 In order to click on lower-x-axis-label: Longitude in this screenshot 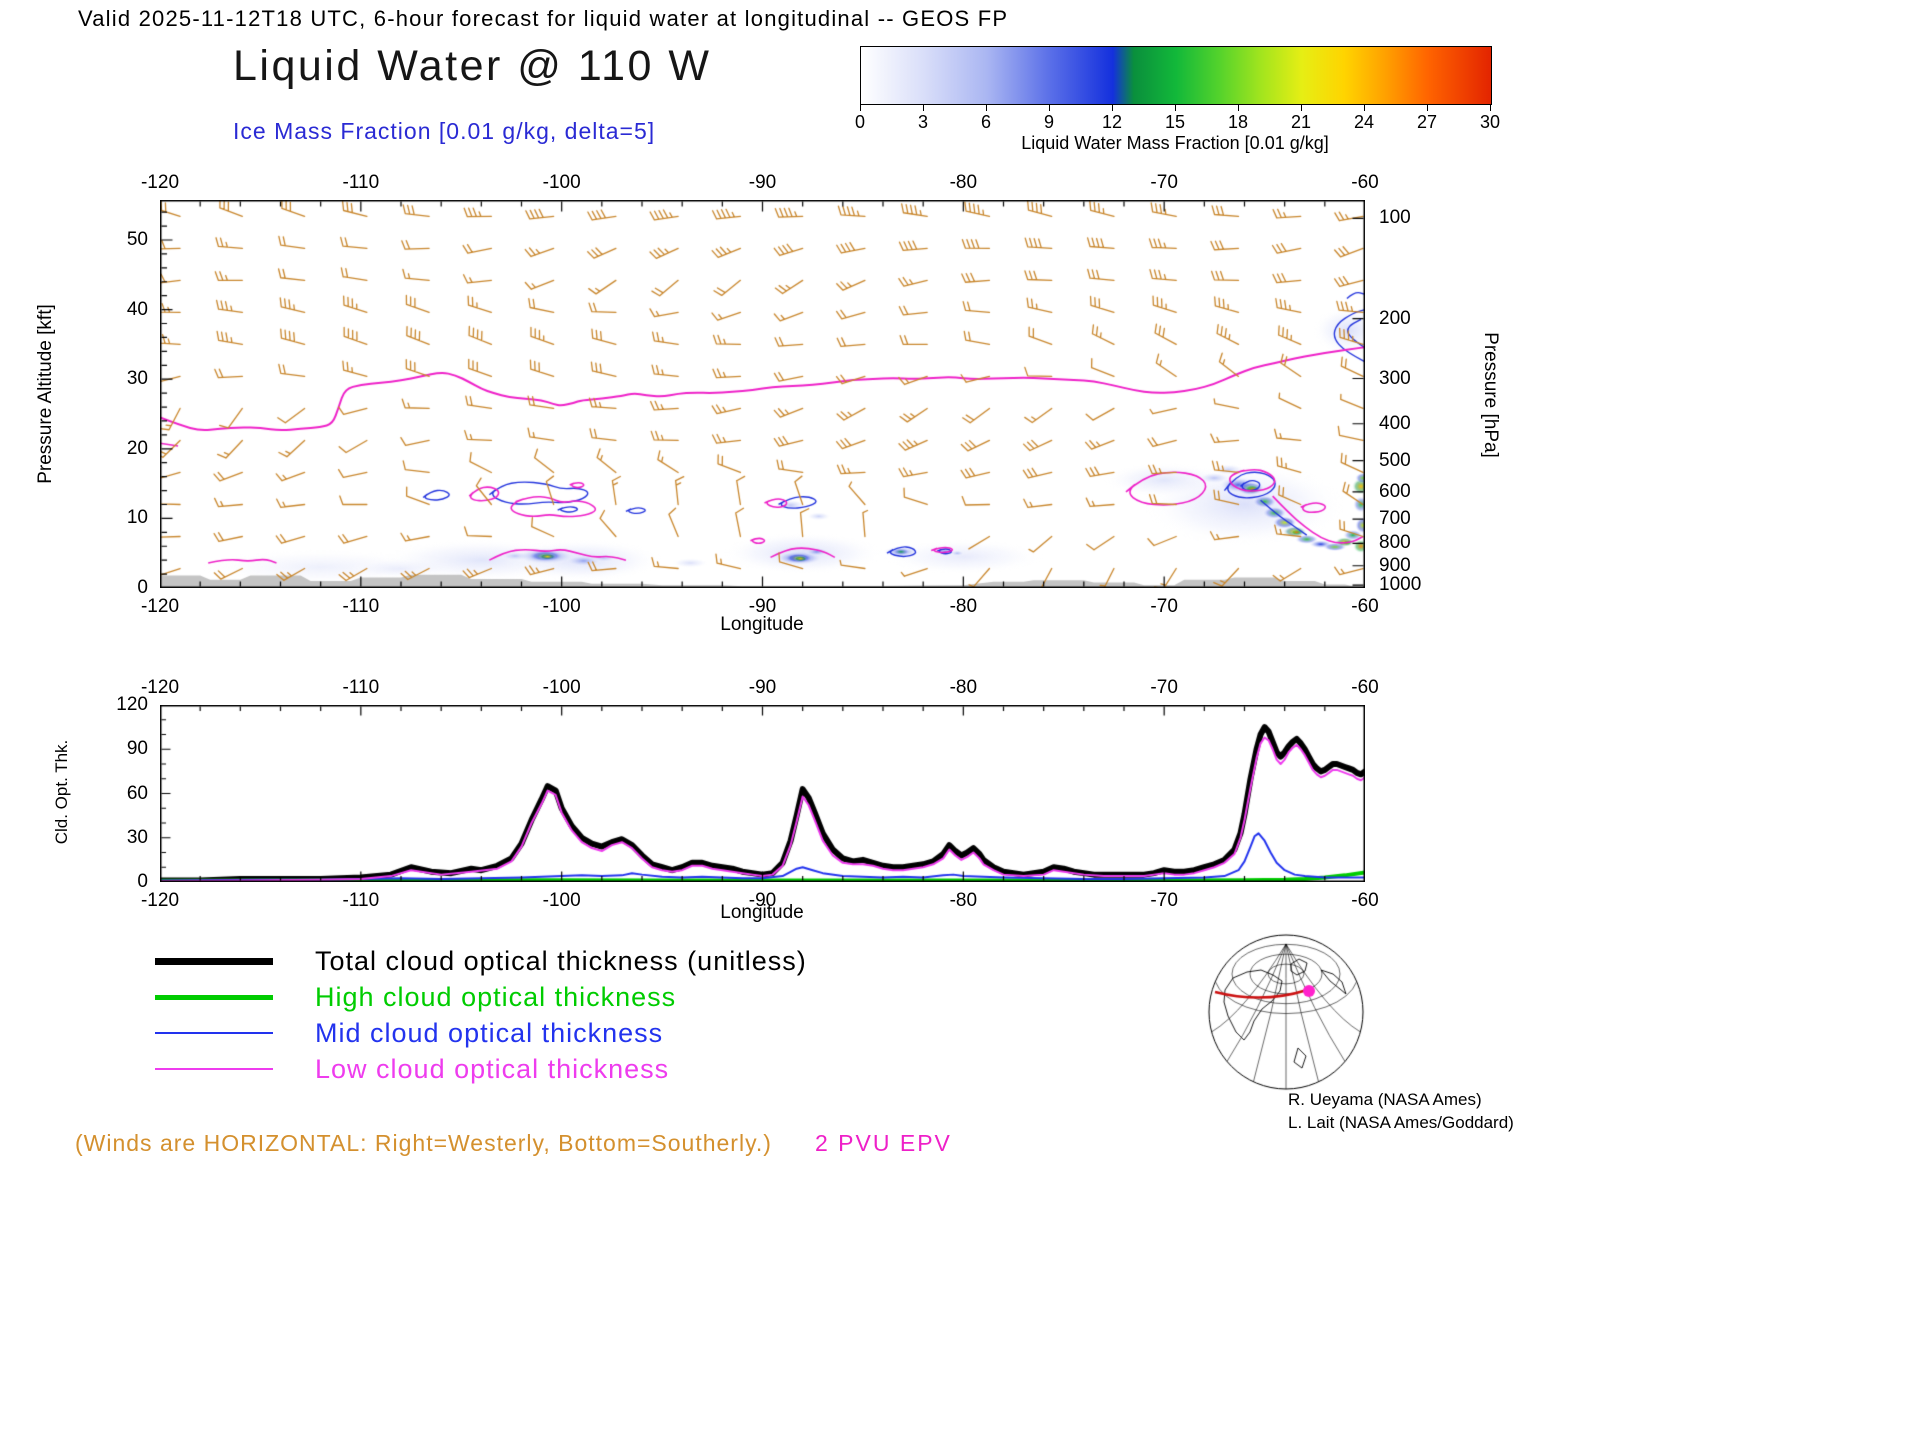, I will do `click(762, 912)`.